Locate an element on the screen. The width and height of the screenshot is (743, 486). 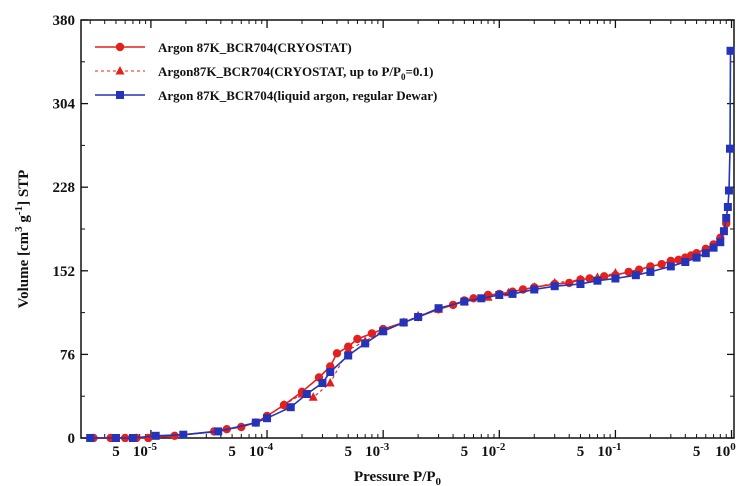
y-tick-label: 228 is located at coordinates (64, 188).